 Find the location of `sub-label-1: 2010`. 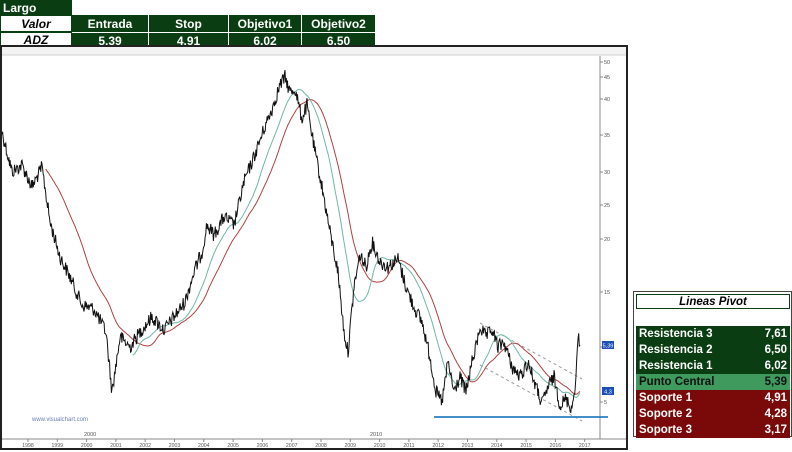

sub-label-1: 2010 is located at coordinates (376, 435).